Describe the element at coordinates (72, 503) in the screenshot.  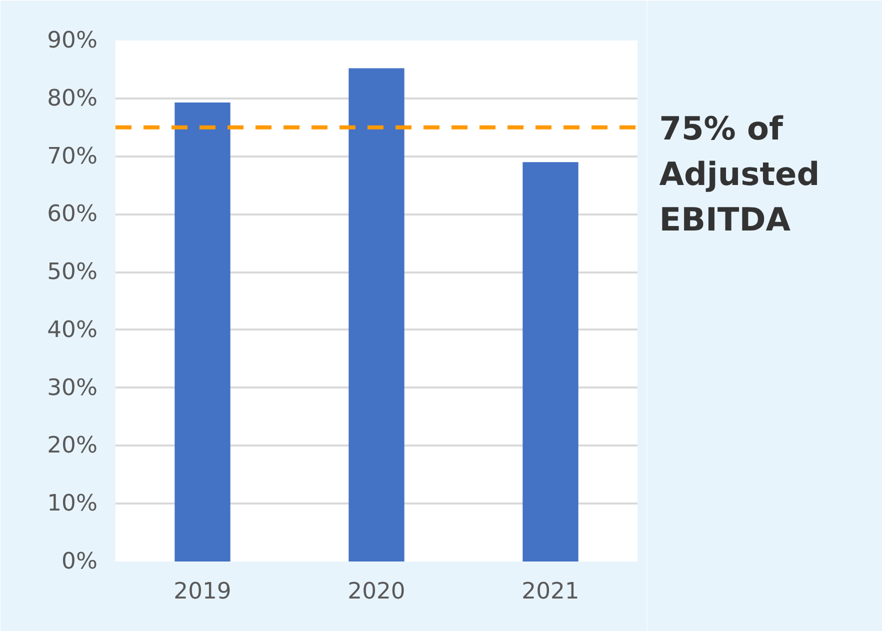
I see `y-tick-label: 10%` at that location.